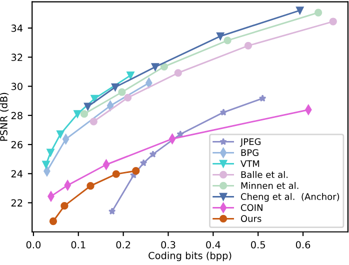  I want to click on y-axis-title: PSNR (dB), so click(4, 116).